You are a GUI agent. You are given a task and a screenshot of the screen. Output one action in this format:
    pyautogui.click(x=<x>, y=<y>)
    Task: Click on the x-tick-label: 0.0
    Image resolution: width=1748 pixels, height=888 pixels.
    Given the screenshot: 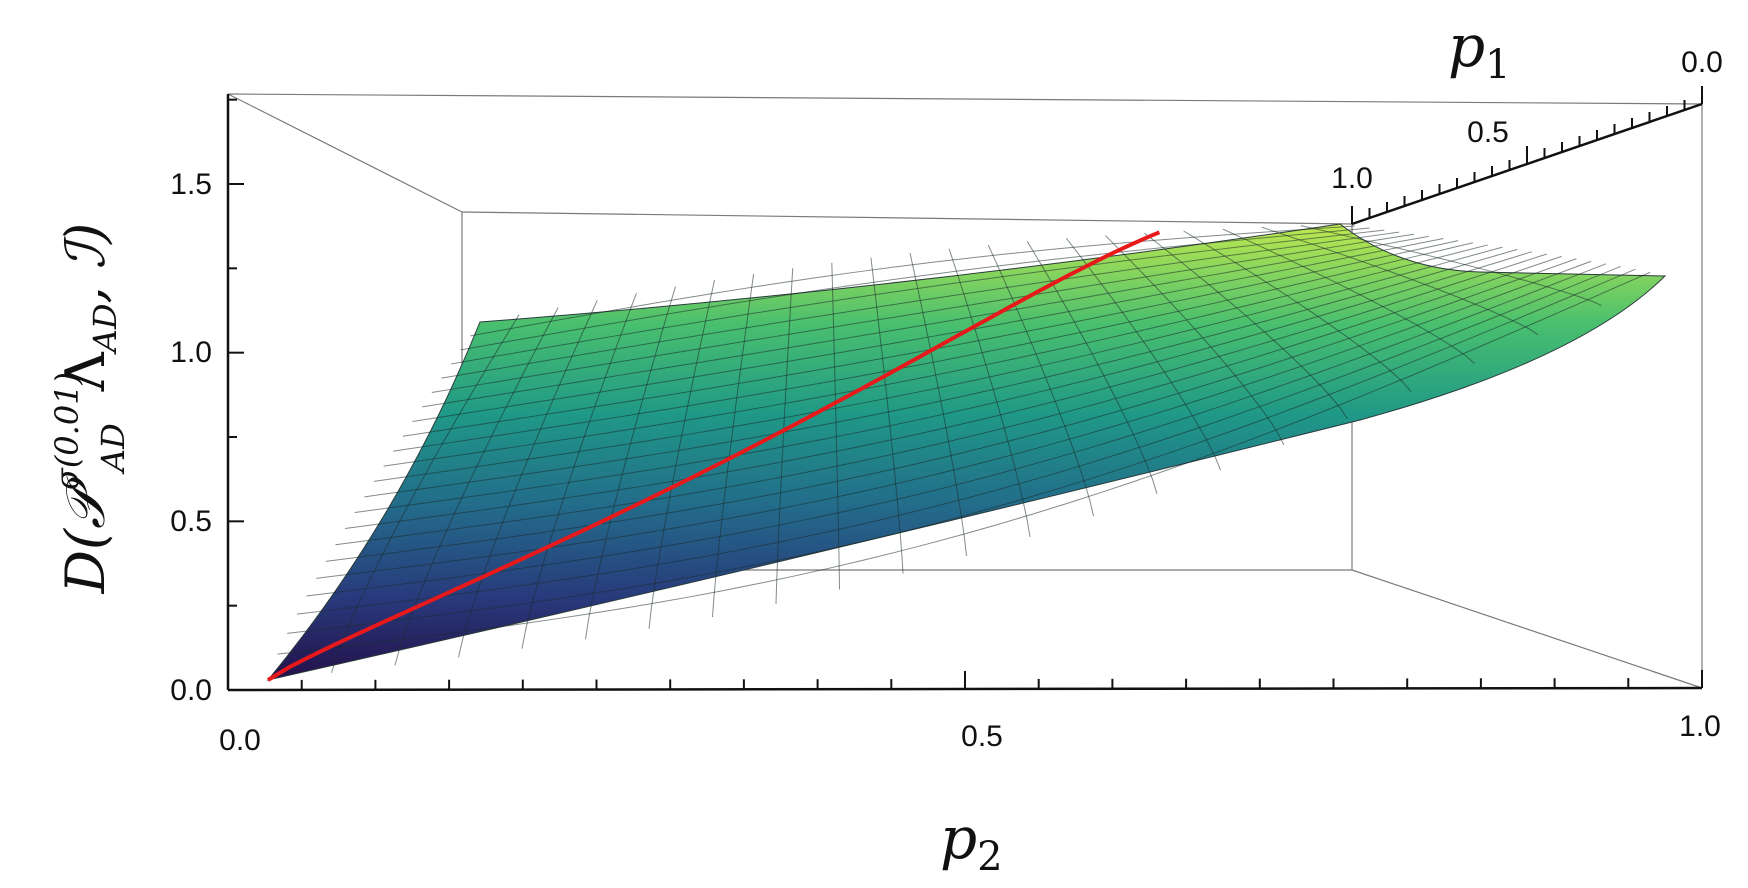 What is the action you would take?
    pyautogui.click(x=240, y=740)
    